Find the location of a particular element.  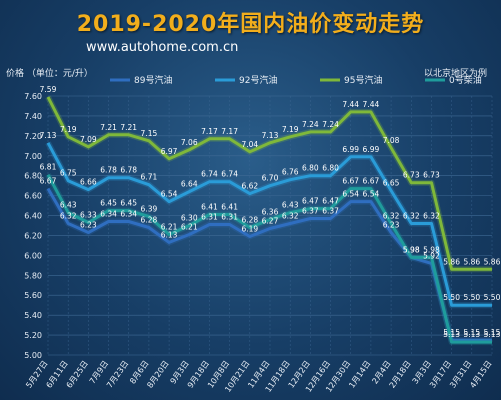

data-label: 6.66 is located at coordinates (88, 182).